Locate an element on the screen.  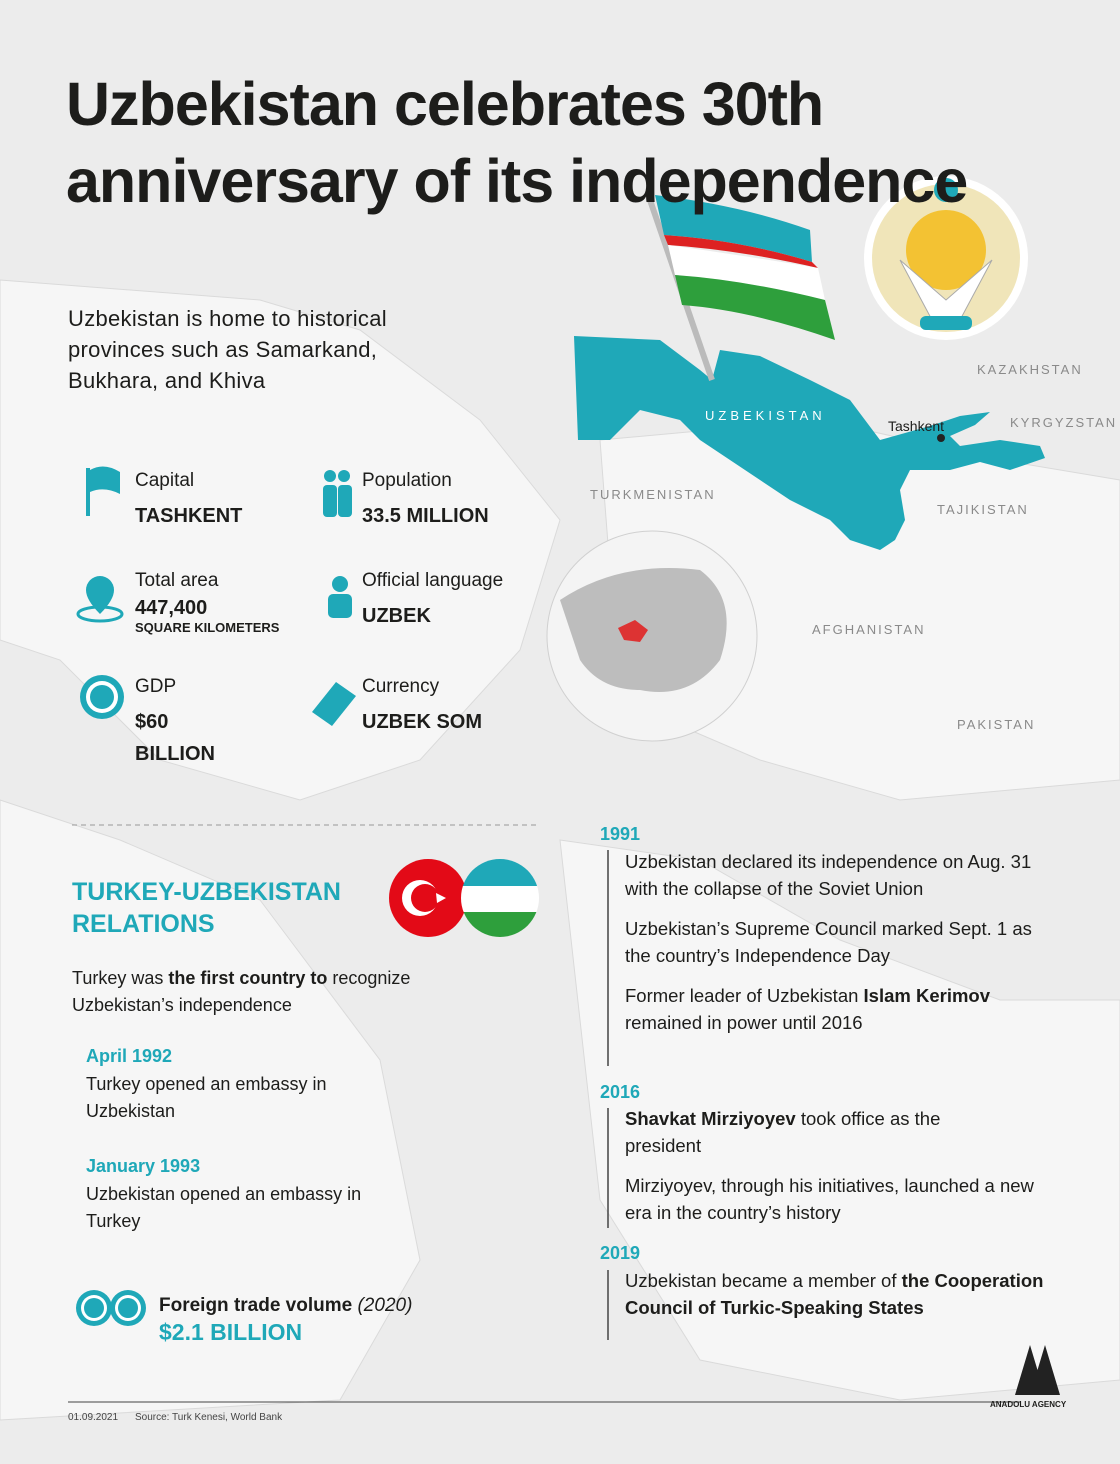
fact-unit: SQUARE KILOMETERS is located at coordinates (207, 627).